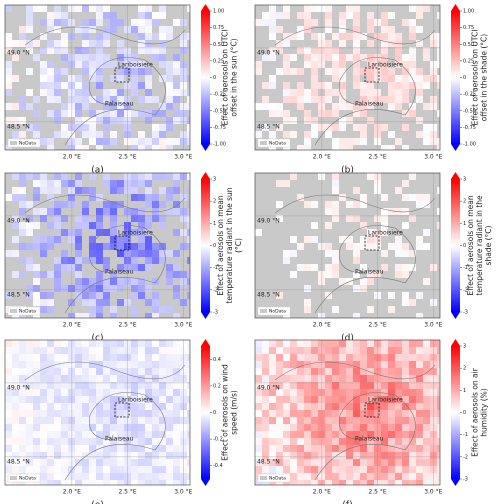 This screenshot has height=504, width=500. I want to click on place-label: Palaiseau, so click(119, 439).